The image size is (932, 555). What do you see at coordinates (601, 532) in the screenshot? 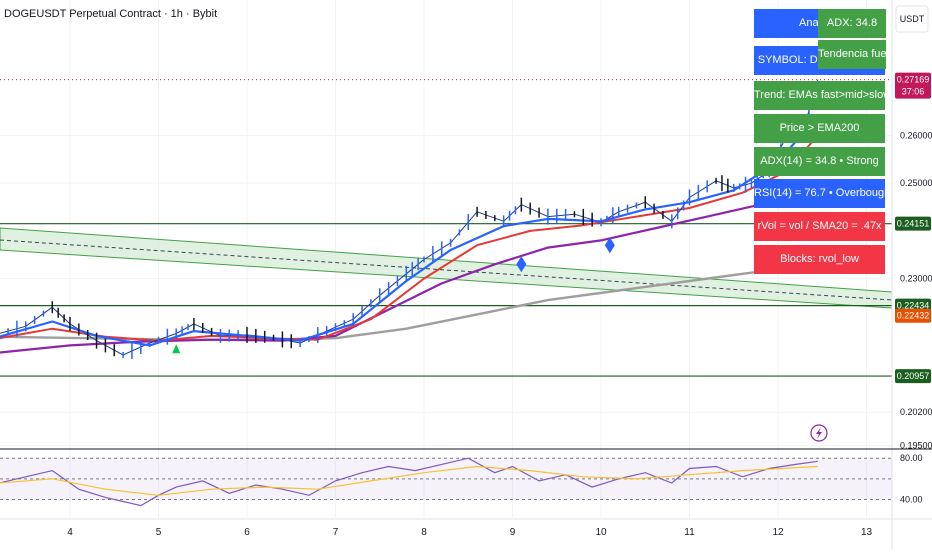
I see `time-tick-label: 10` at bounding box center [601, 532].